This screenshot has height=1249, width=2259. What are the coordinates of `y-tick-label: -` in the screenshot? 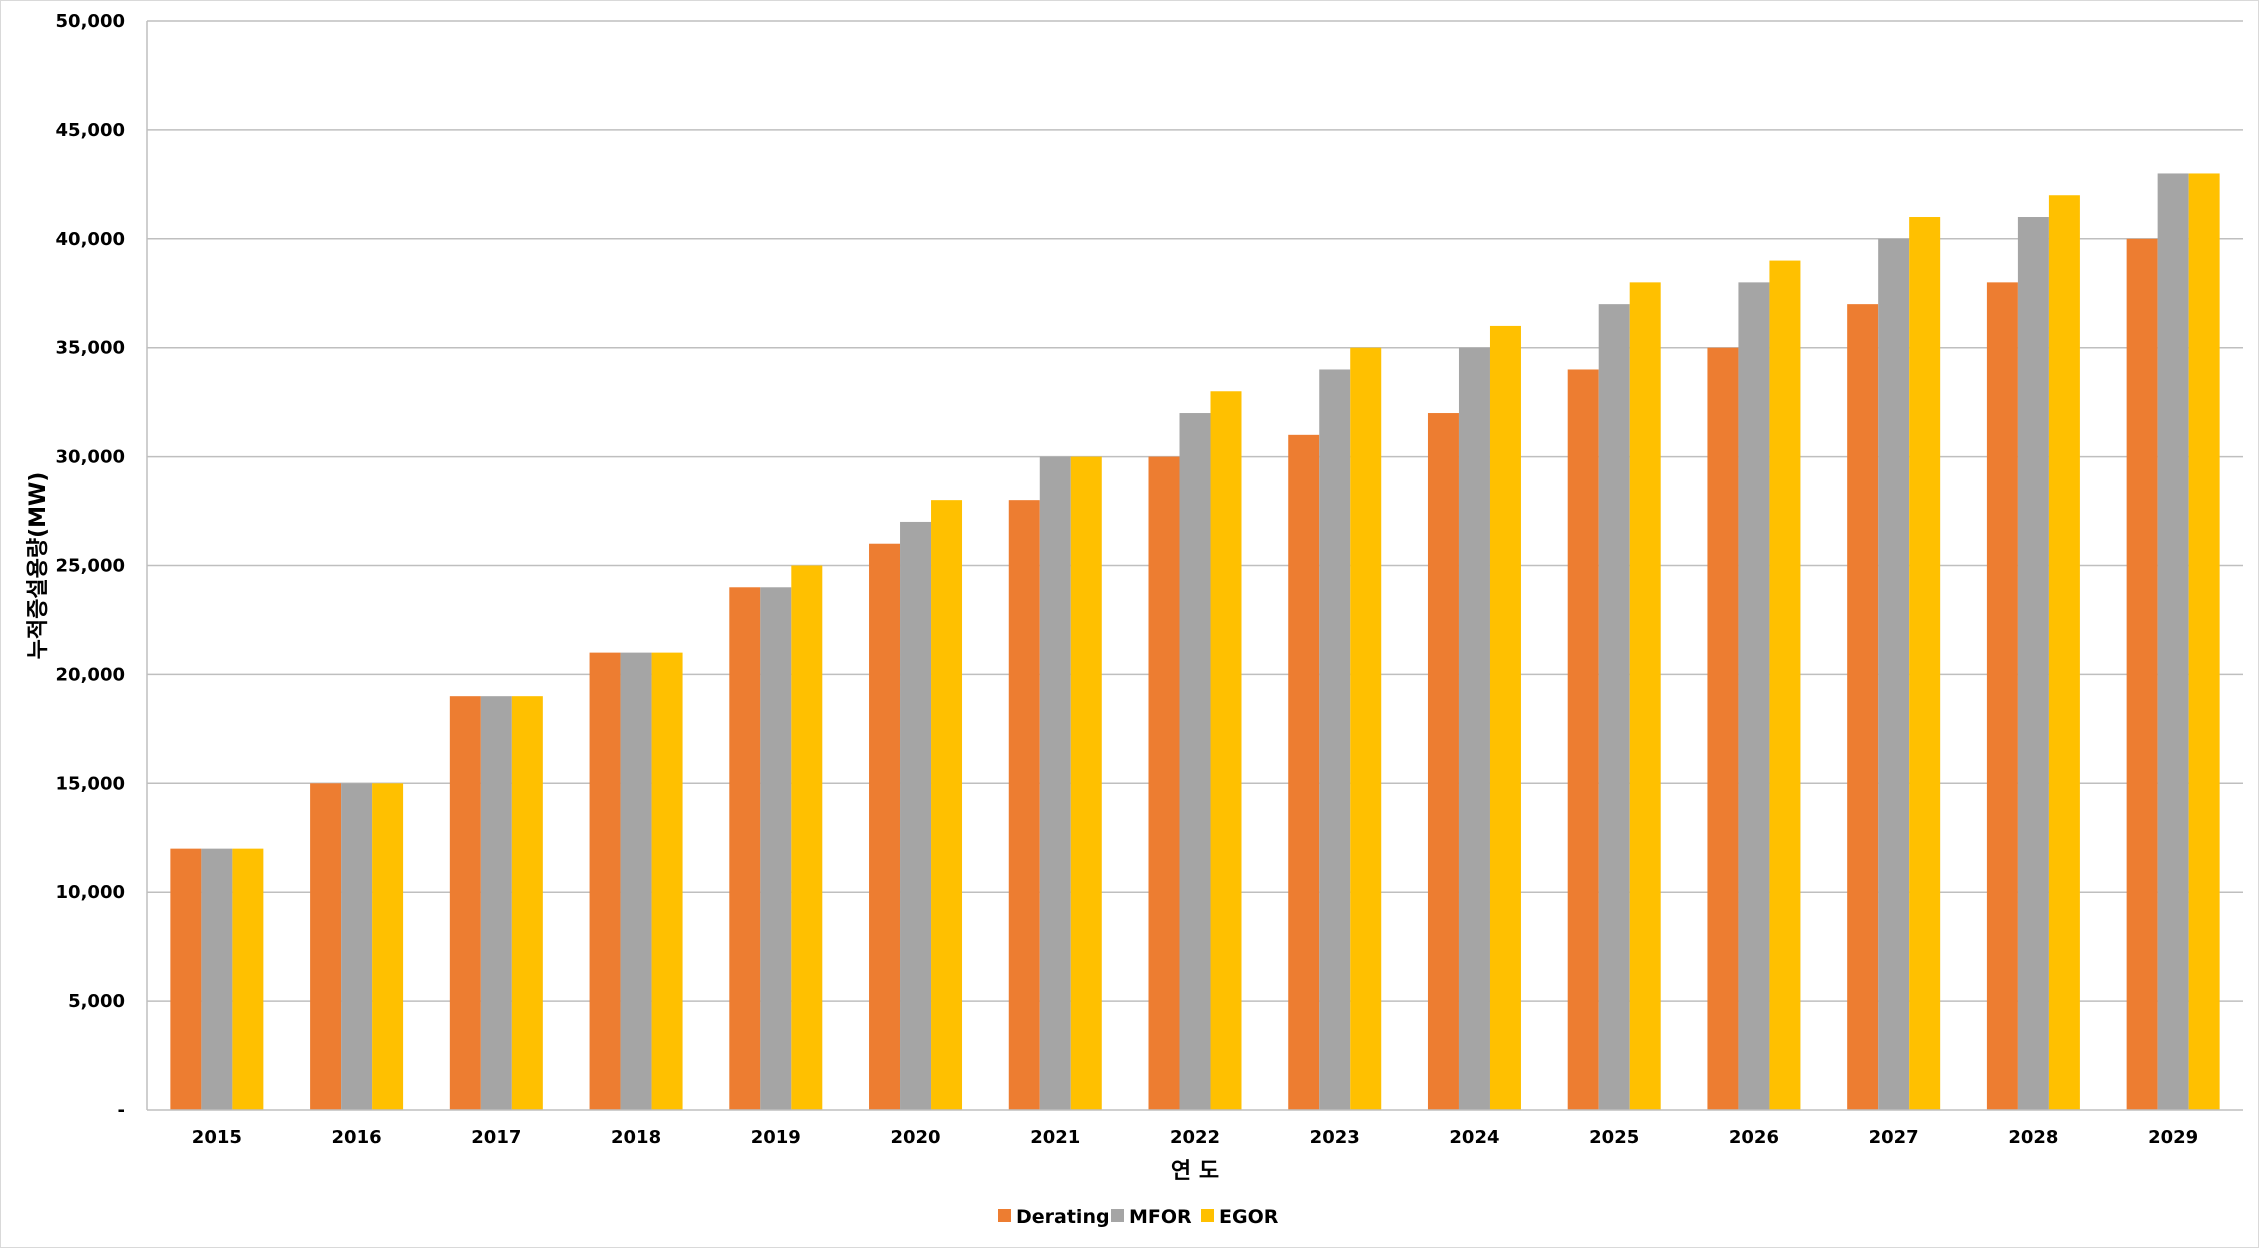 It's located at (121, 1110).